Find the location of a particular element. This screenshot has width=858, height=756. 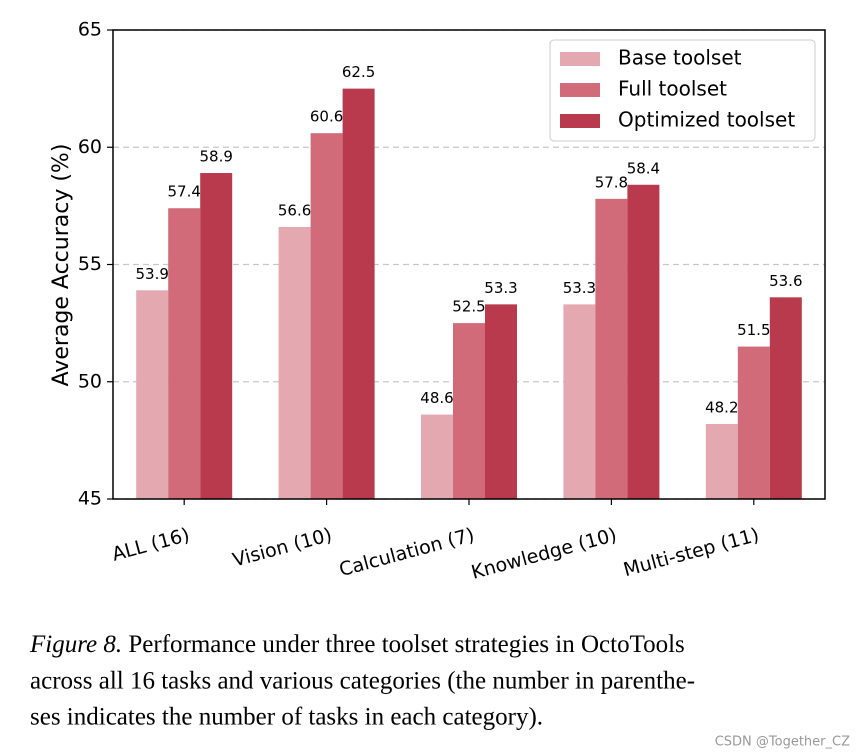

data-label: 51.5 is located at coordinates (753, 330).